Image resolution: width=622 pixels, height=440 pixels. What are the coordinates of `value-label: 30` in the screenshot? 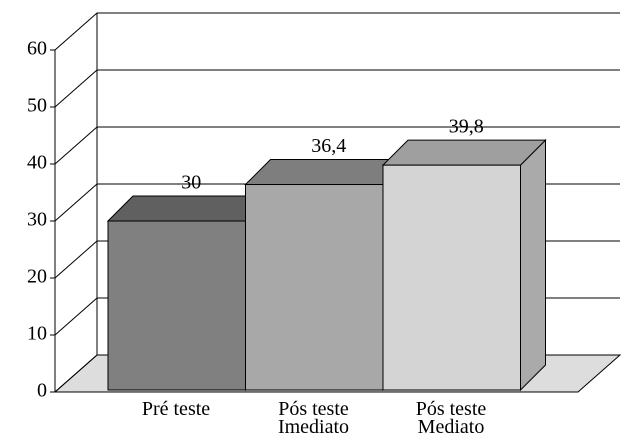 It's located at (191, 183).